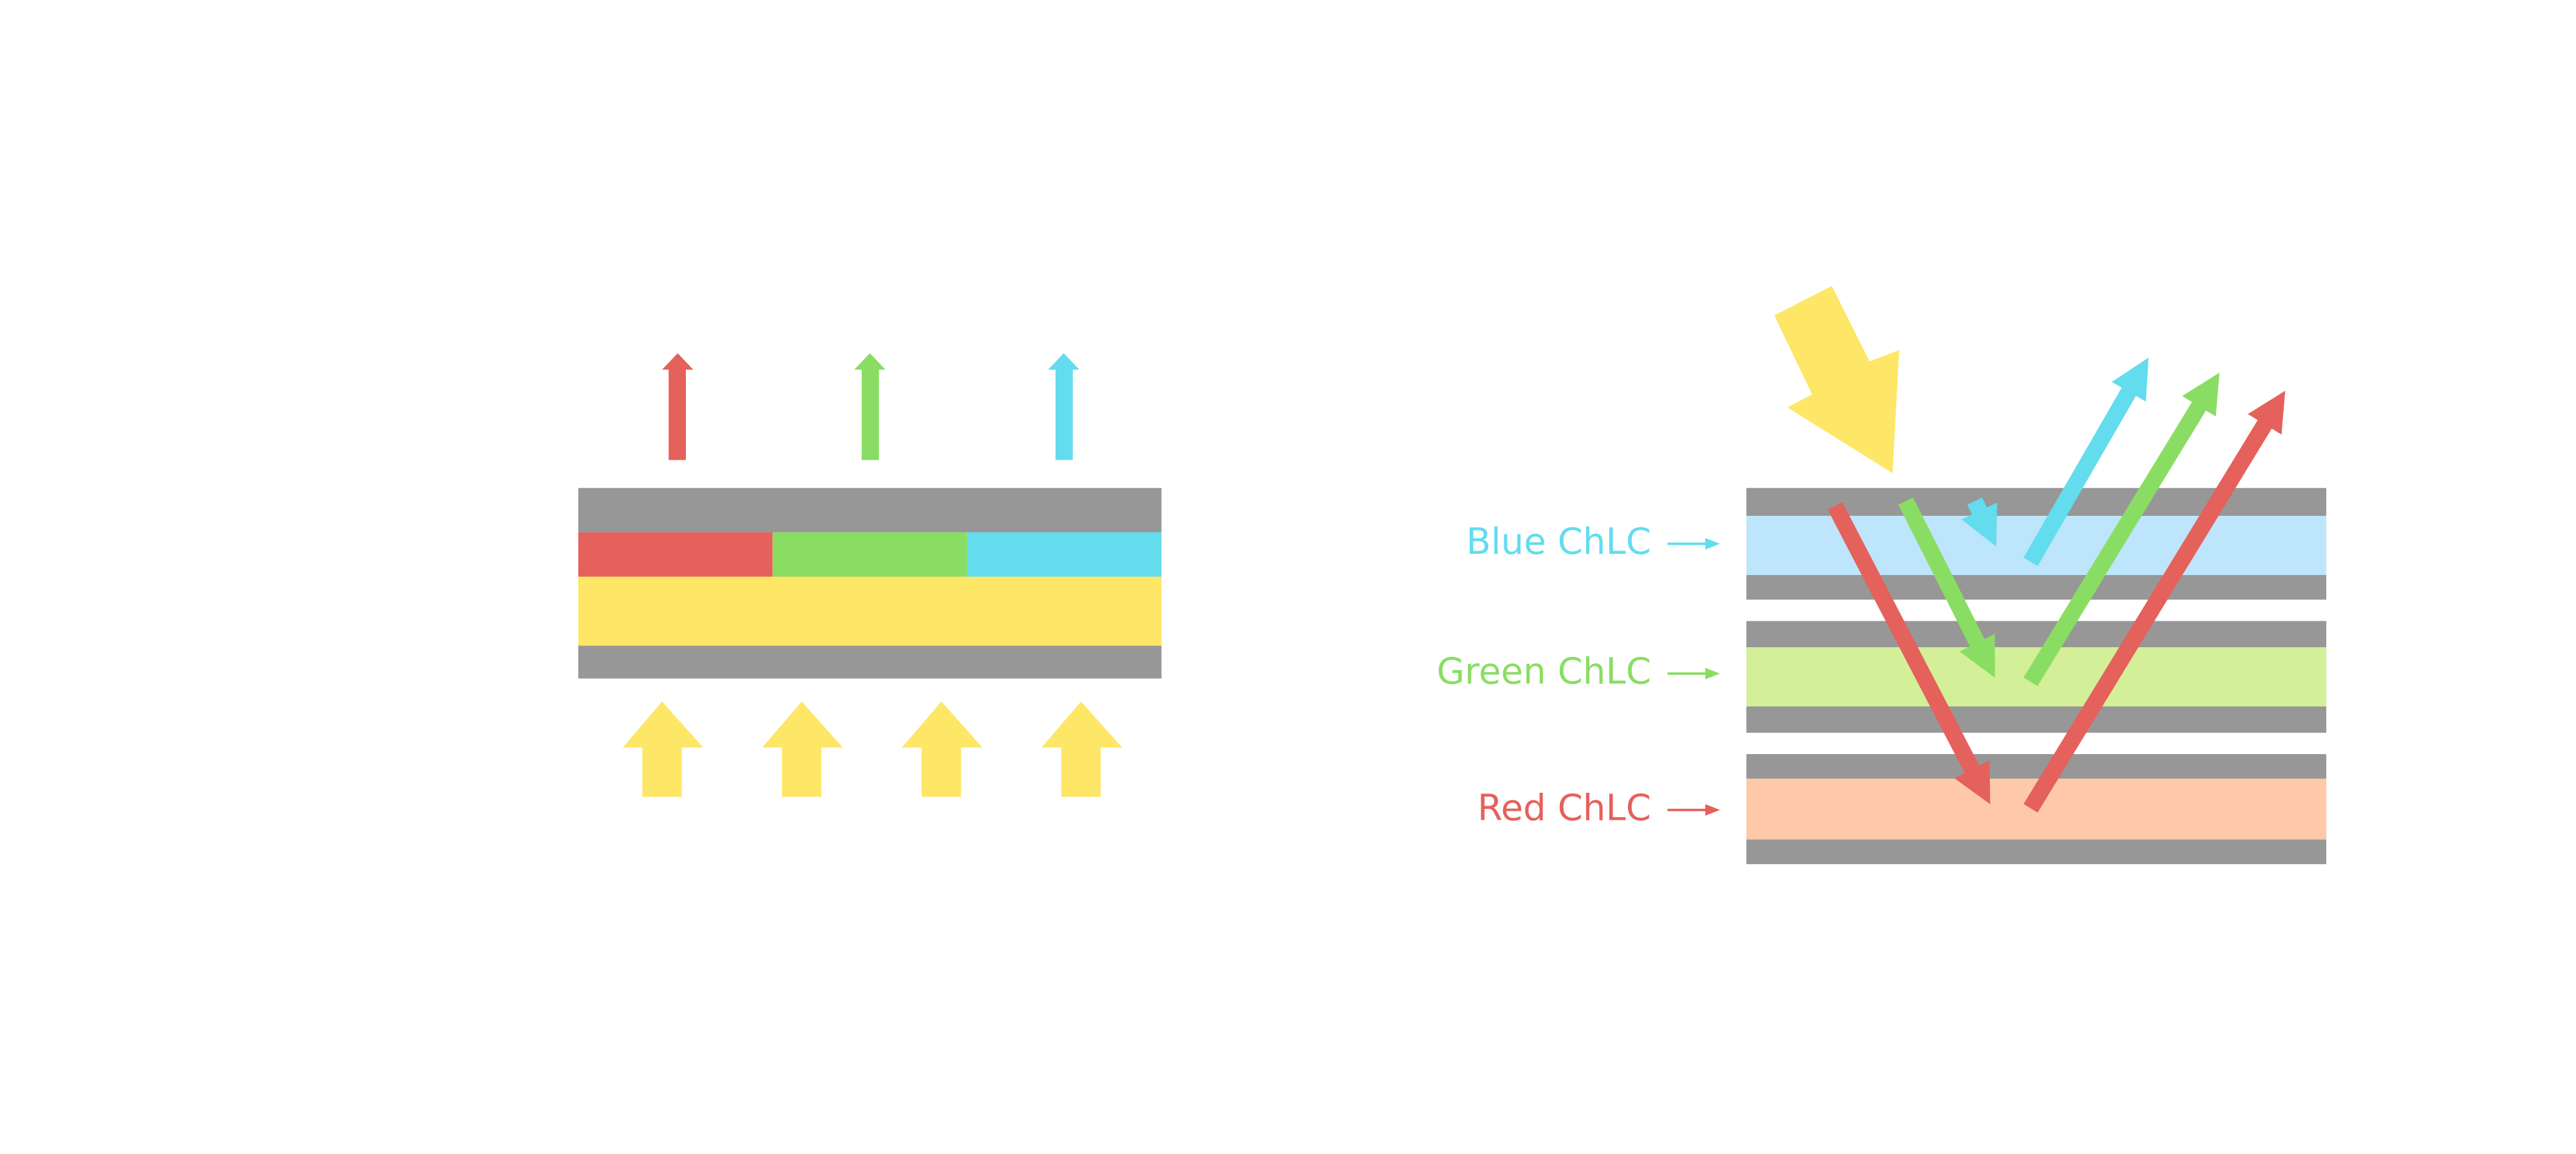 Image resolution: width=2576 pixels, height=1154 pixels. I want to click on blue-chlc-bottom-glass, so click(2037, 587).